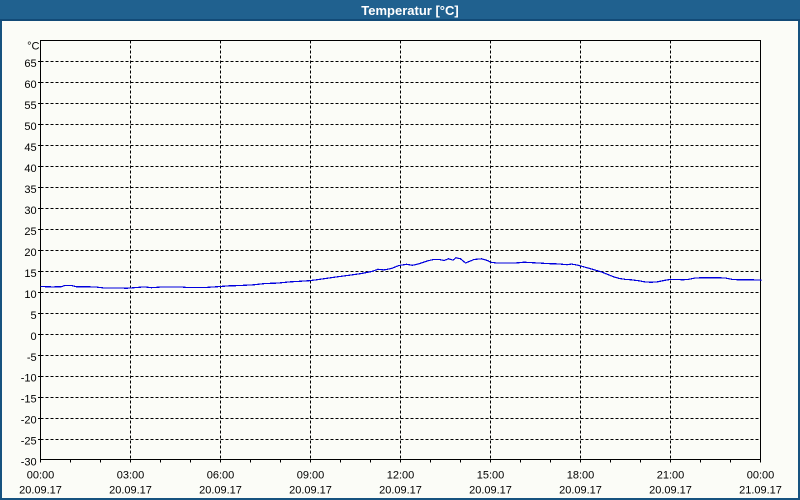 Image resolution: width=800 pixels, height=500 pixels. Describe the element at coordinates (30, 148) in the screenshot. I see `svg-text: 45` at that location.